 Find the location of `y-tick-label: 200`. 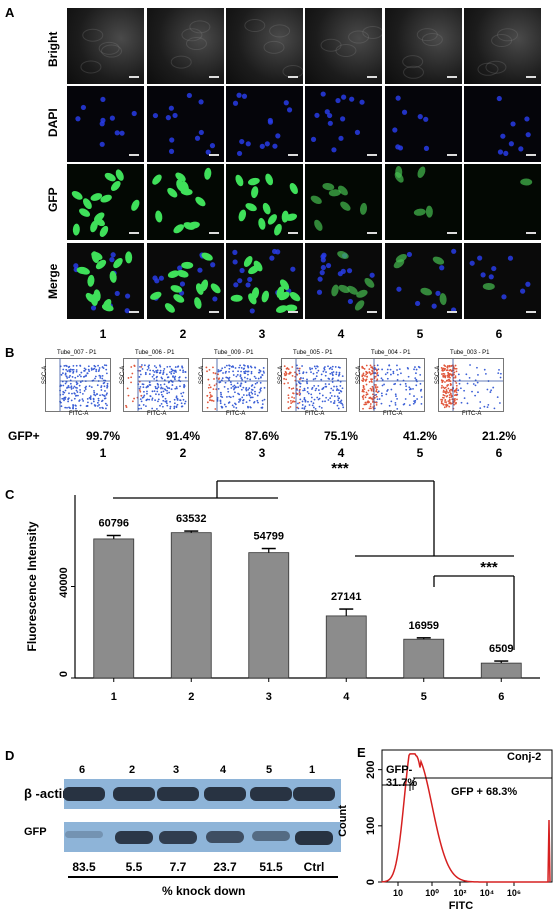

y-tick-label: 200 is located at coordinates (371, 769).